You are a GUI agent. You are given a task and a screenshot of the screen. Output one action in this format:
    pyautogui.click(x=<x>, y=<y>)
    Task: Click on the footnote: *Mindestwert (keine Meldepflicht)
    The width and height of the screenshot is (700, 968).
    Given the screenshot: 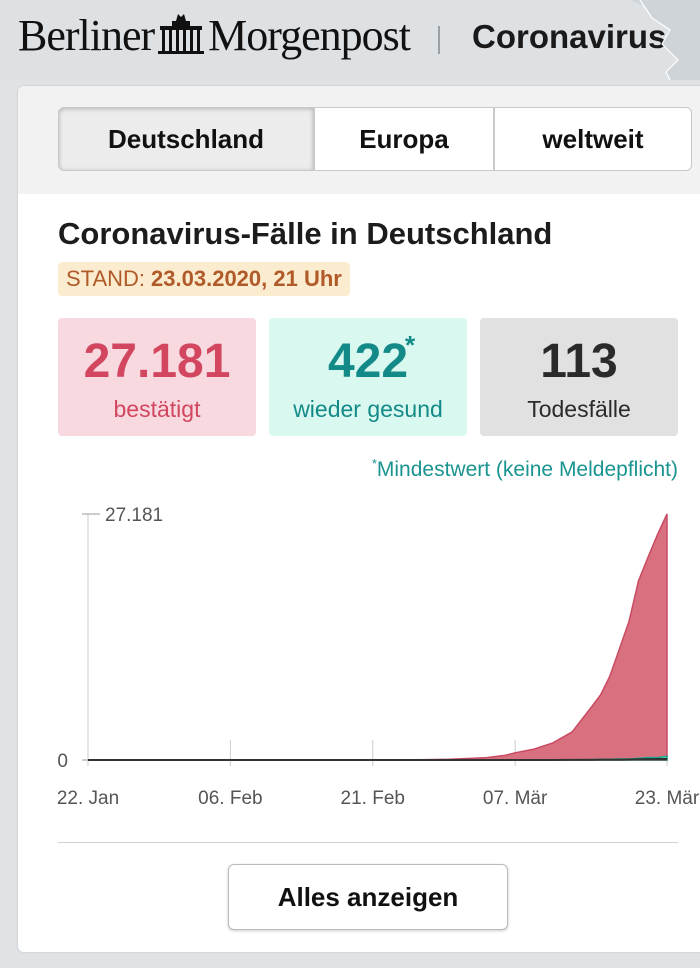 What is the action you would take?
    pyautogui.click(x=525, y=469)
    